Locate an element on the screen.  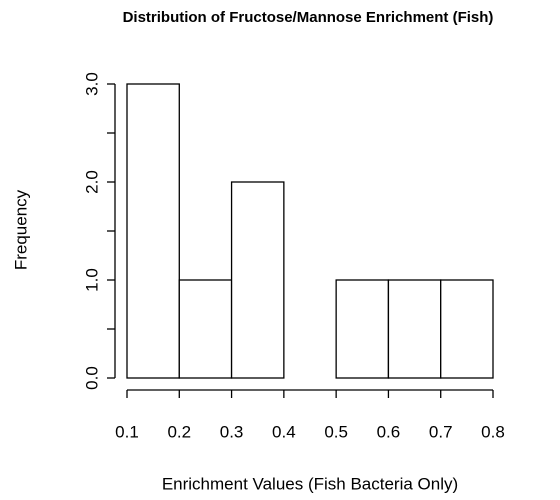
x-tick-label: 0.7 is located at coordinates (441, 431).